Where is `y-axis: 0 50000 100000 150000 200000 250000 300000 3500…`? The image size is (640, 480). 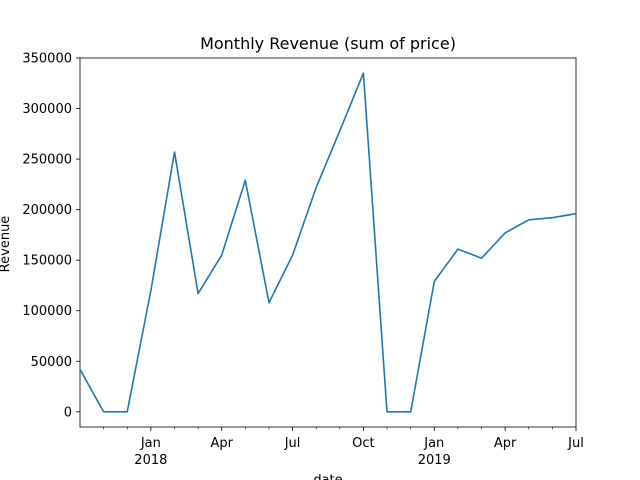 y-axis: 0 50000 100000 150000 200000 250000 300000 3500… is located at coordinates (51, 236).